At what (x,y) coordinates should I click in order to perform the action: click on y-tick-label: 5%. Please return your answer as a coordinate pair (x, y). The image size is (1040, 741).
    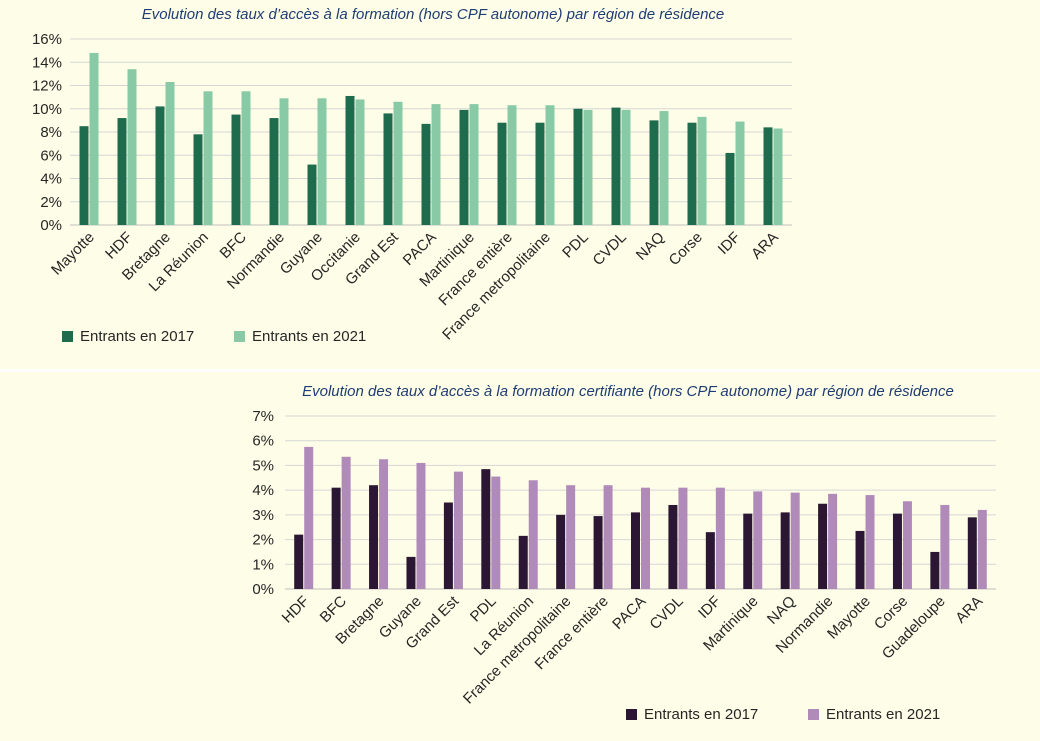
    Looking at the image, I should click on (263, 465).